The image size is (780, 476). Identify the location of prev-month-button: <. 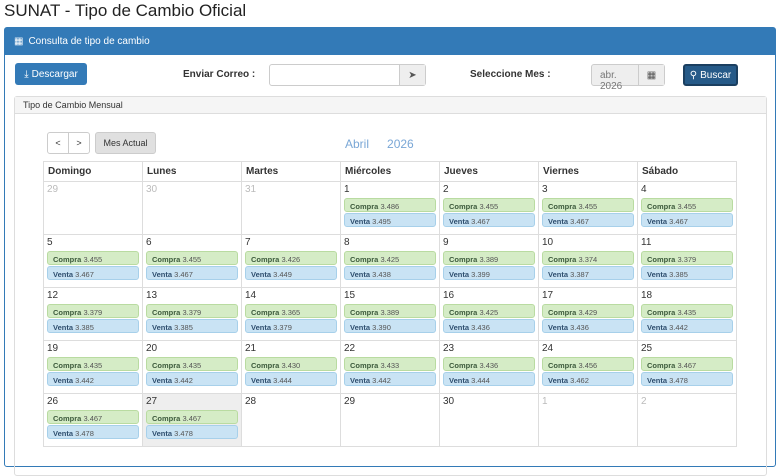
(58, 143).